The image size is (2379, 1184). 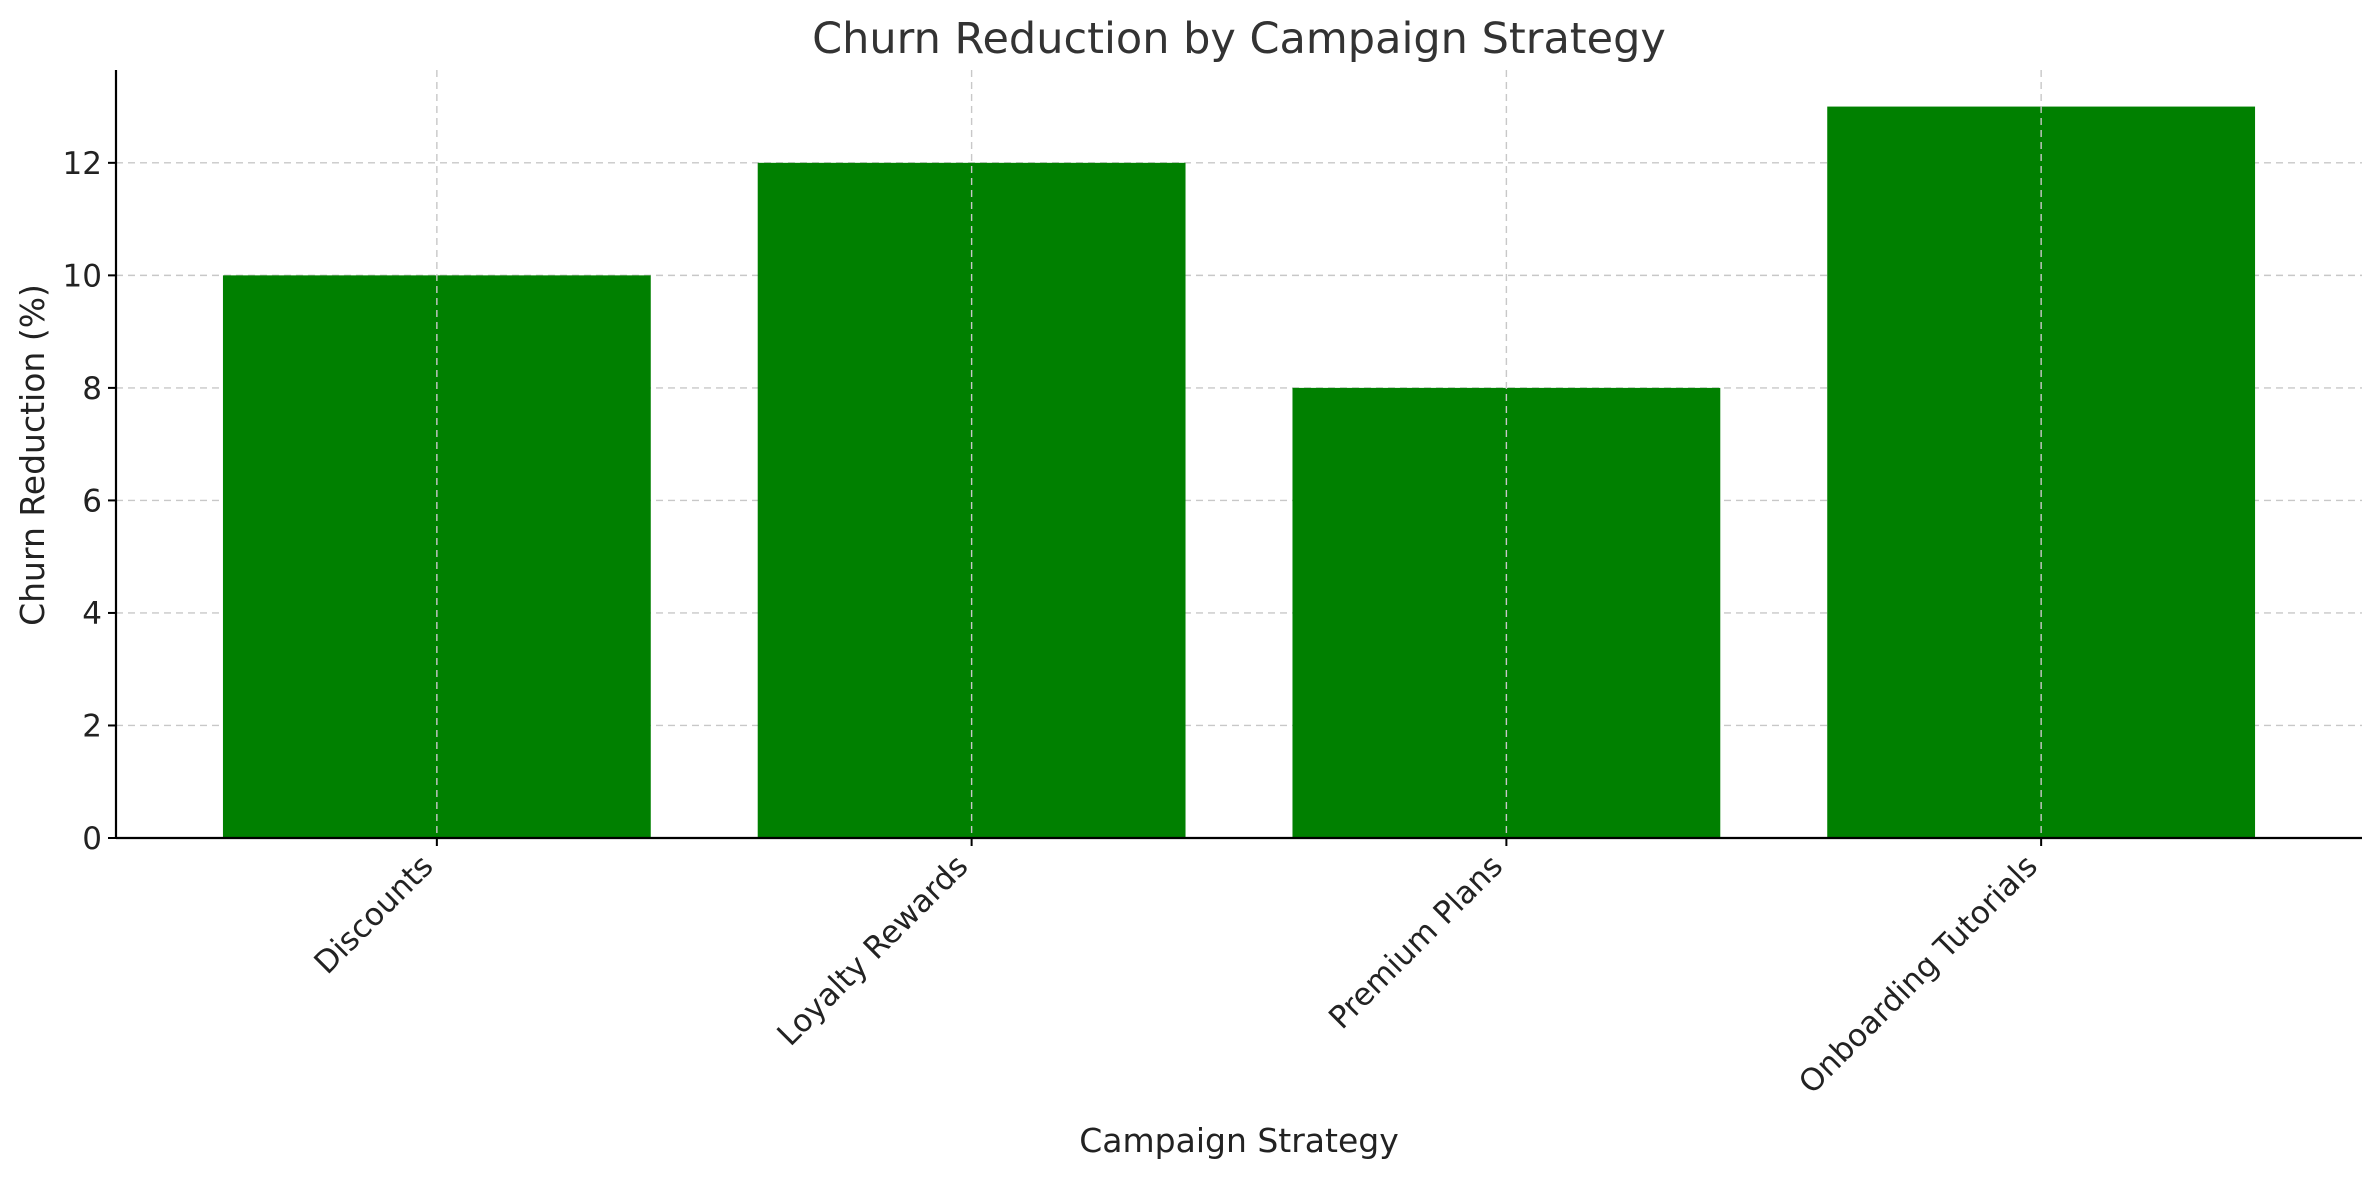 I want to click on x-tick-label: Onboarding Tutorials, so click(x=1918, y=974).